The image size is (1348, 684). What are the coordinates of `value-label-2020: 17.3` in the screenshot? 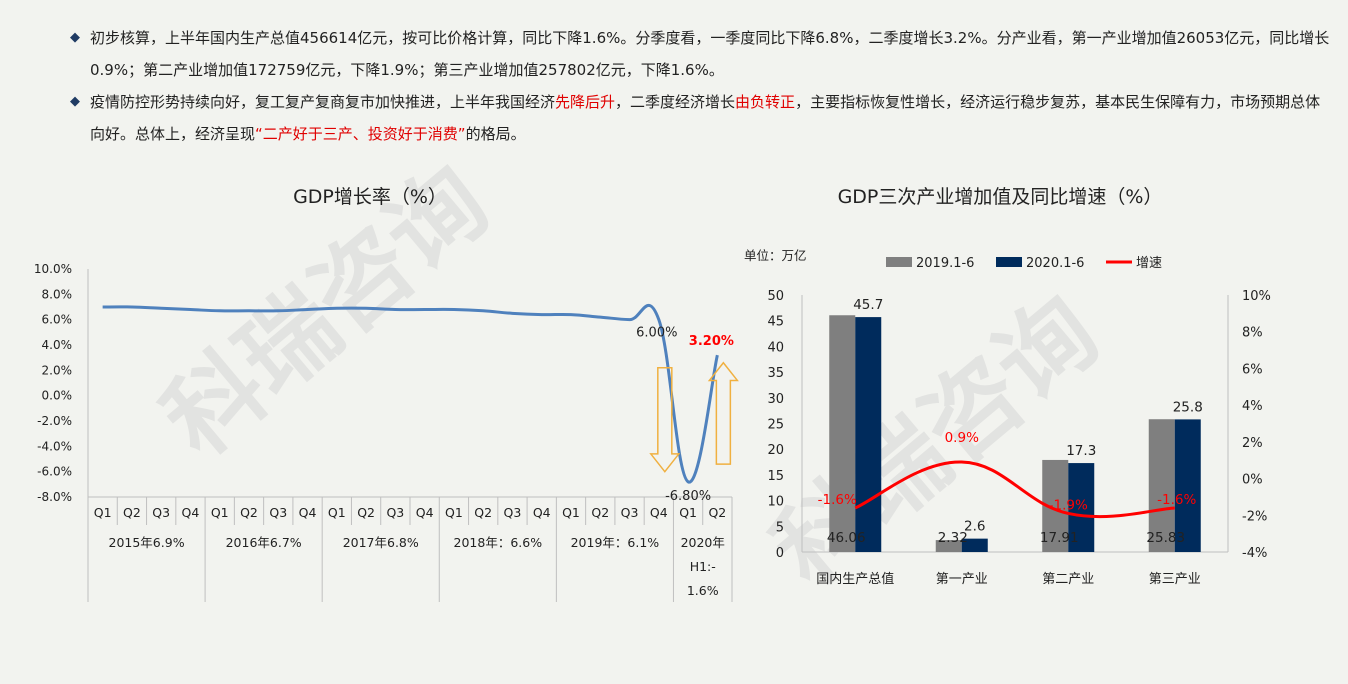 It's located at (1081, 451).